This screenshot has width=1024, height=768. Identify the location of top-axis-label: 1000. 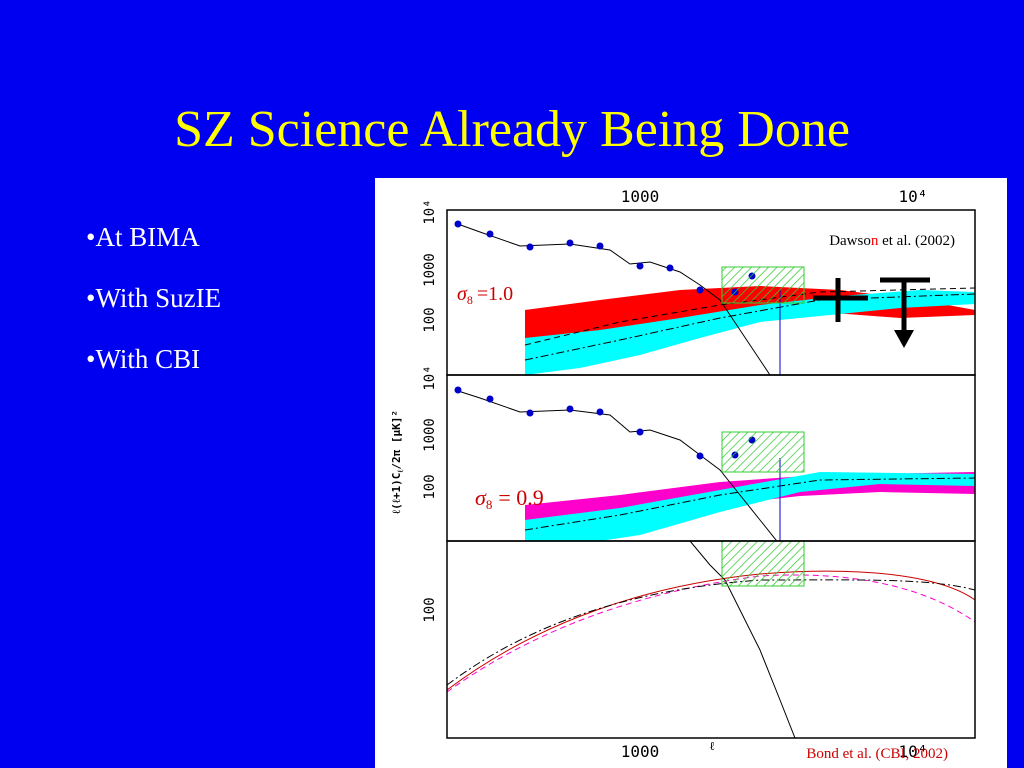
(640, 196).